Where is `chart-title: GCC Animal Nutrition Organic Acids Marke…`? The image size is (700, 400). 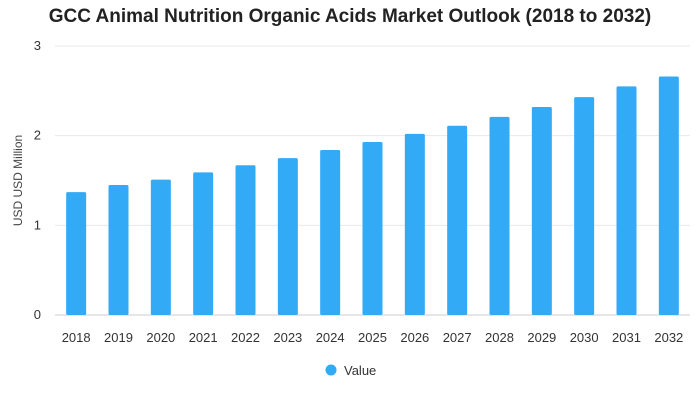
chart-title: GCC Animal Nutrition Organic Acids Marke… is located at coordinates (350, 16).